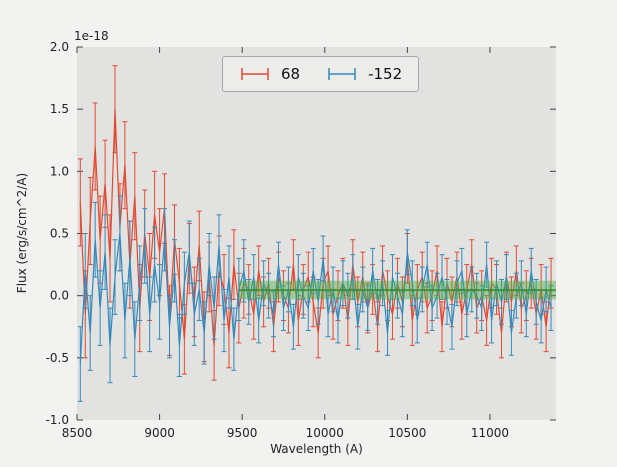 Image resolution: width=617 pixels, height=467 pixels. What do you see at coordinates (59, 109) in the screenshot?
I see `y-tick-label: 1.5` at bounding box center [59, 109].